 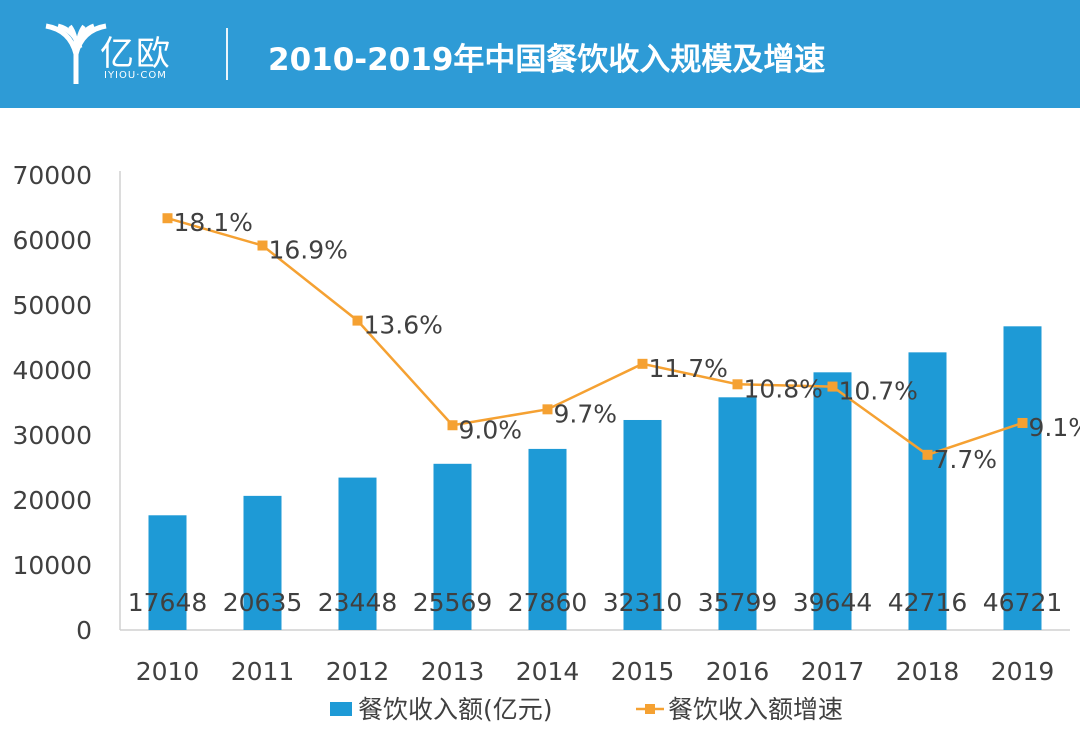 I want to click on bar-value-label: 25569, so click(x=453, y=602).